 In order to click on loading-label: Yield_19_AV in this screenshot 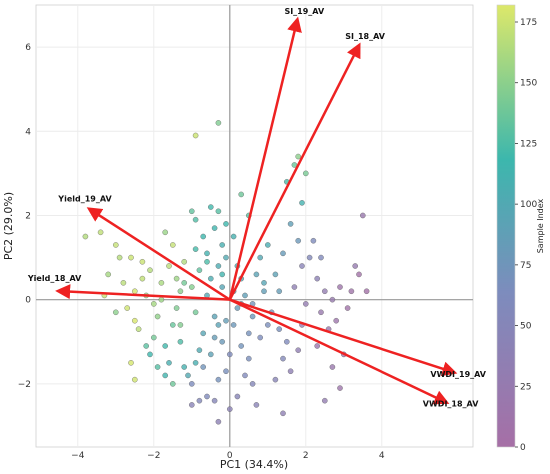, I will do `click(84, 198)`.